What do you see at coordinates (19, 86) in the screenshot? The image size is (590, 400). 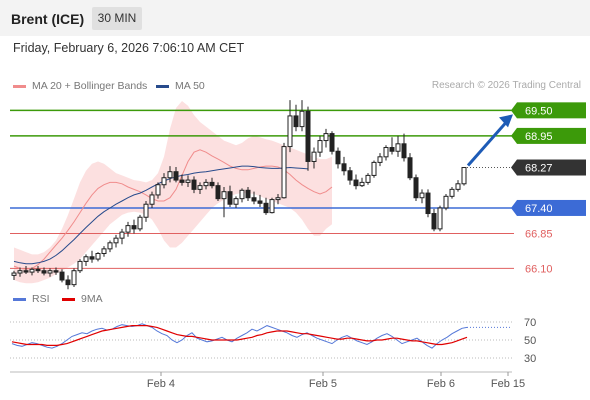 I see `ma20-swatch` at bounding box center [19, 86].